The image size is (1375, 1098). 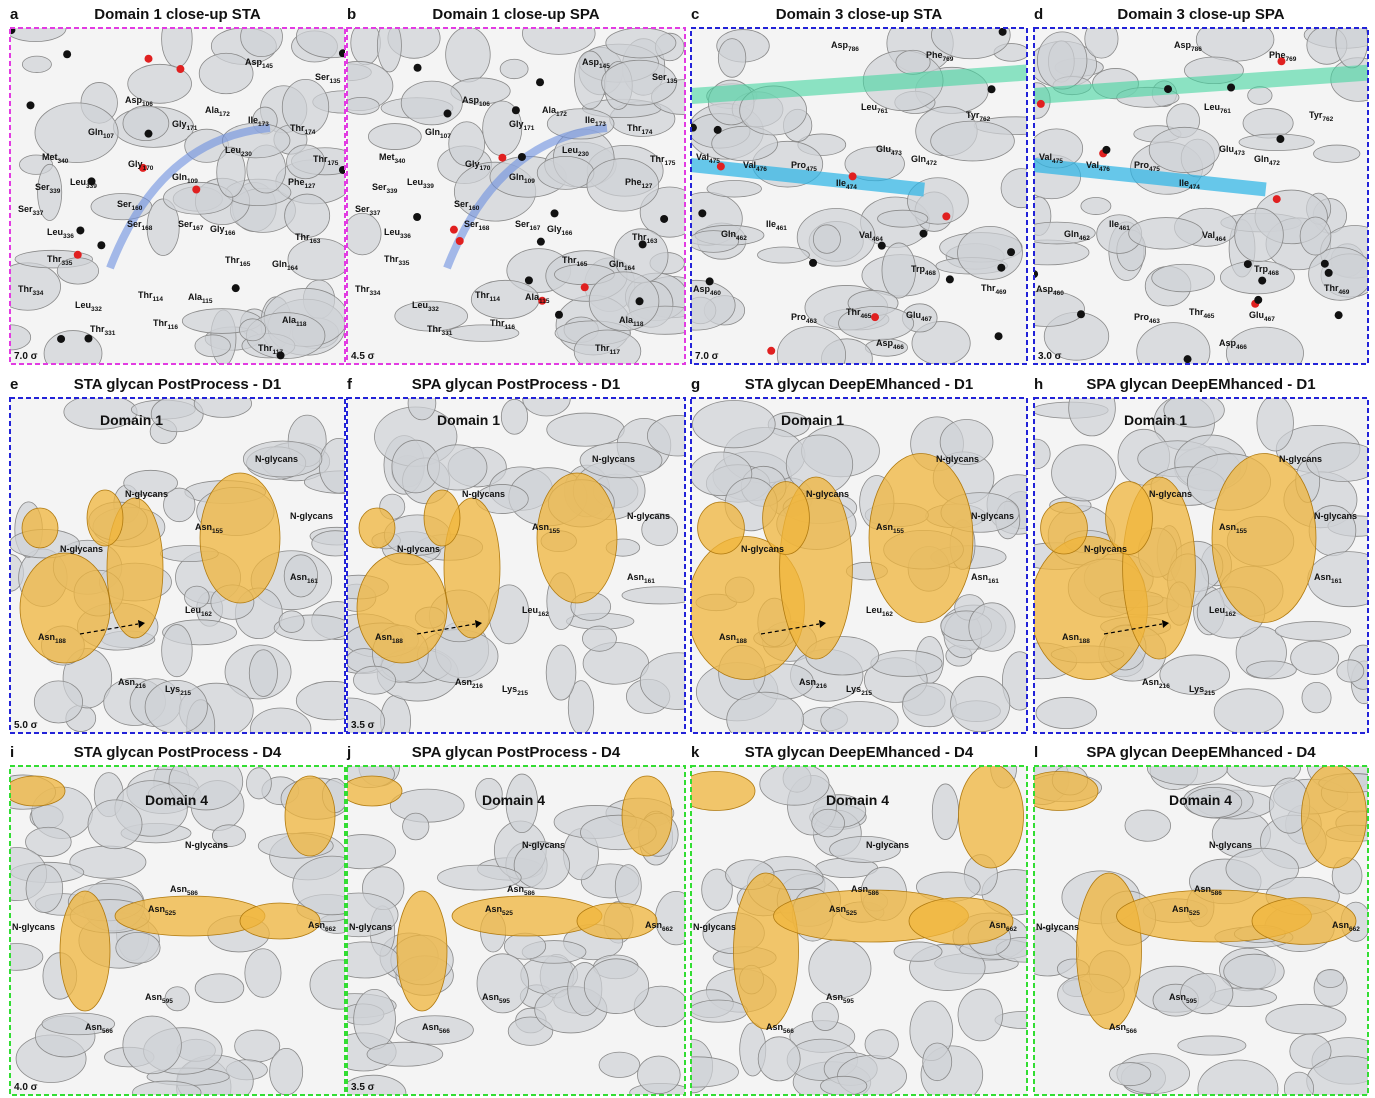 I want to click on residue-label: Asn566, so click(x=1123, y=1028).